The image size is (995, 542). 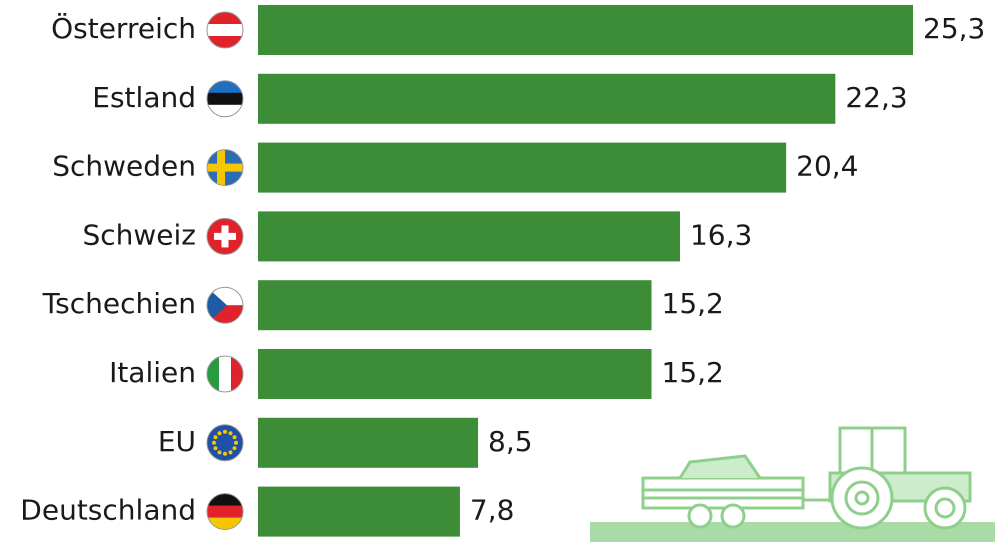 I want to click on category-label: EU, so click(x=177, y=441).